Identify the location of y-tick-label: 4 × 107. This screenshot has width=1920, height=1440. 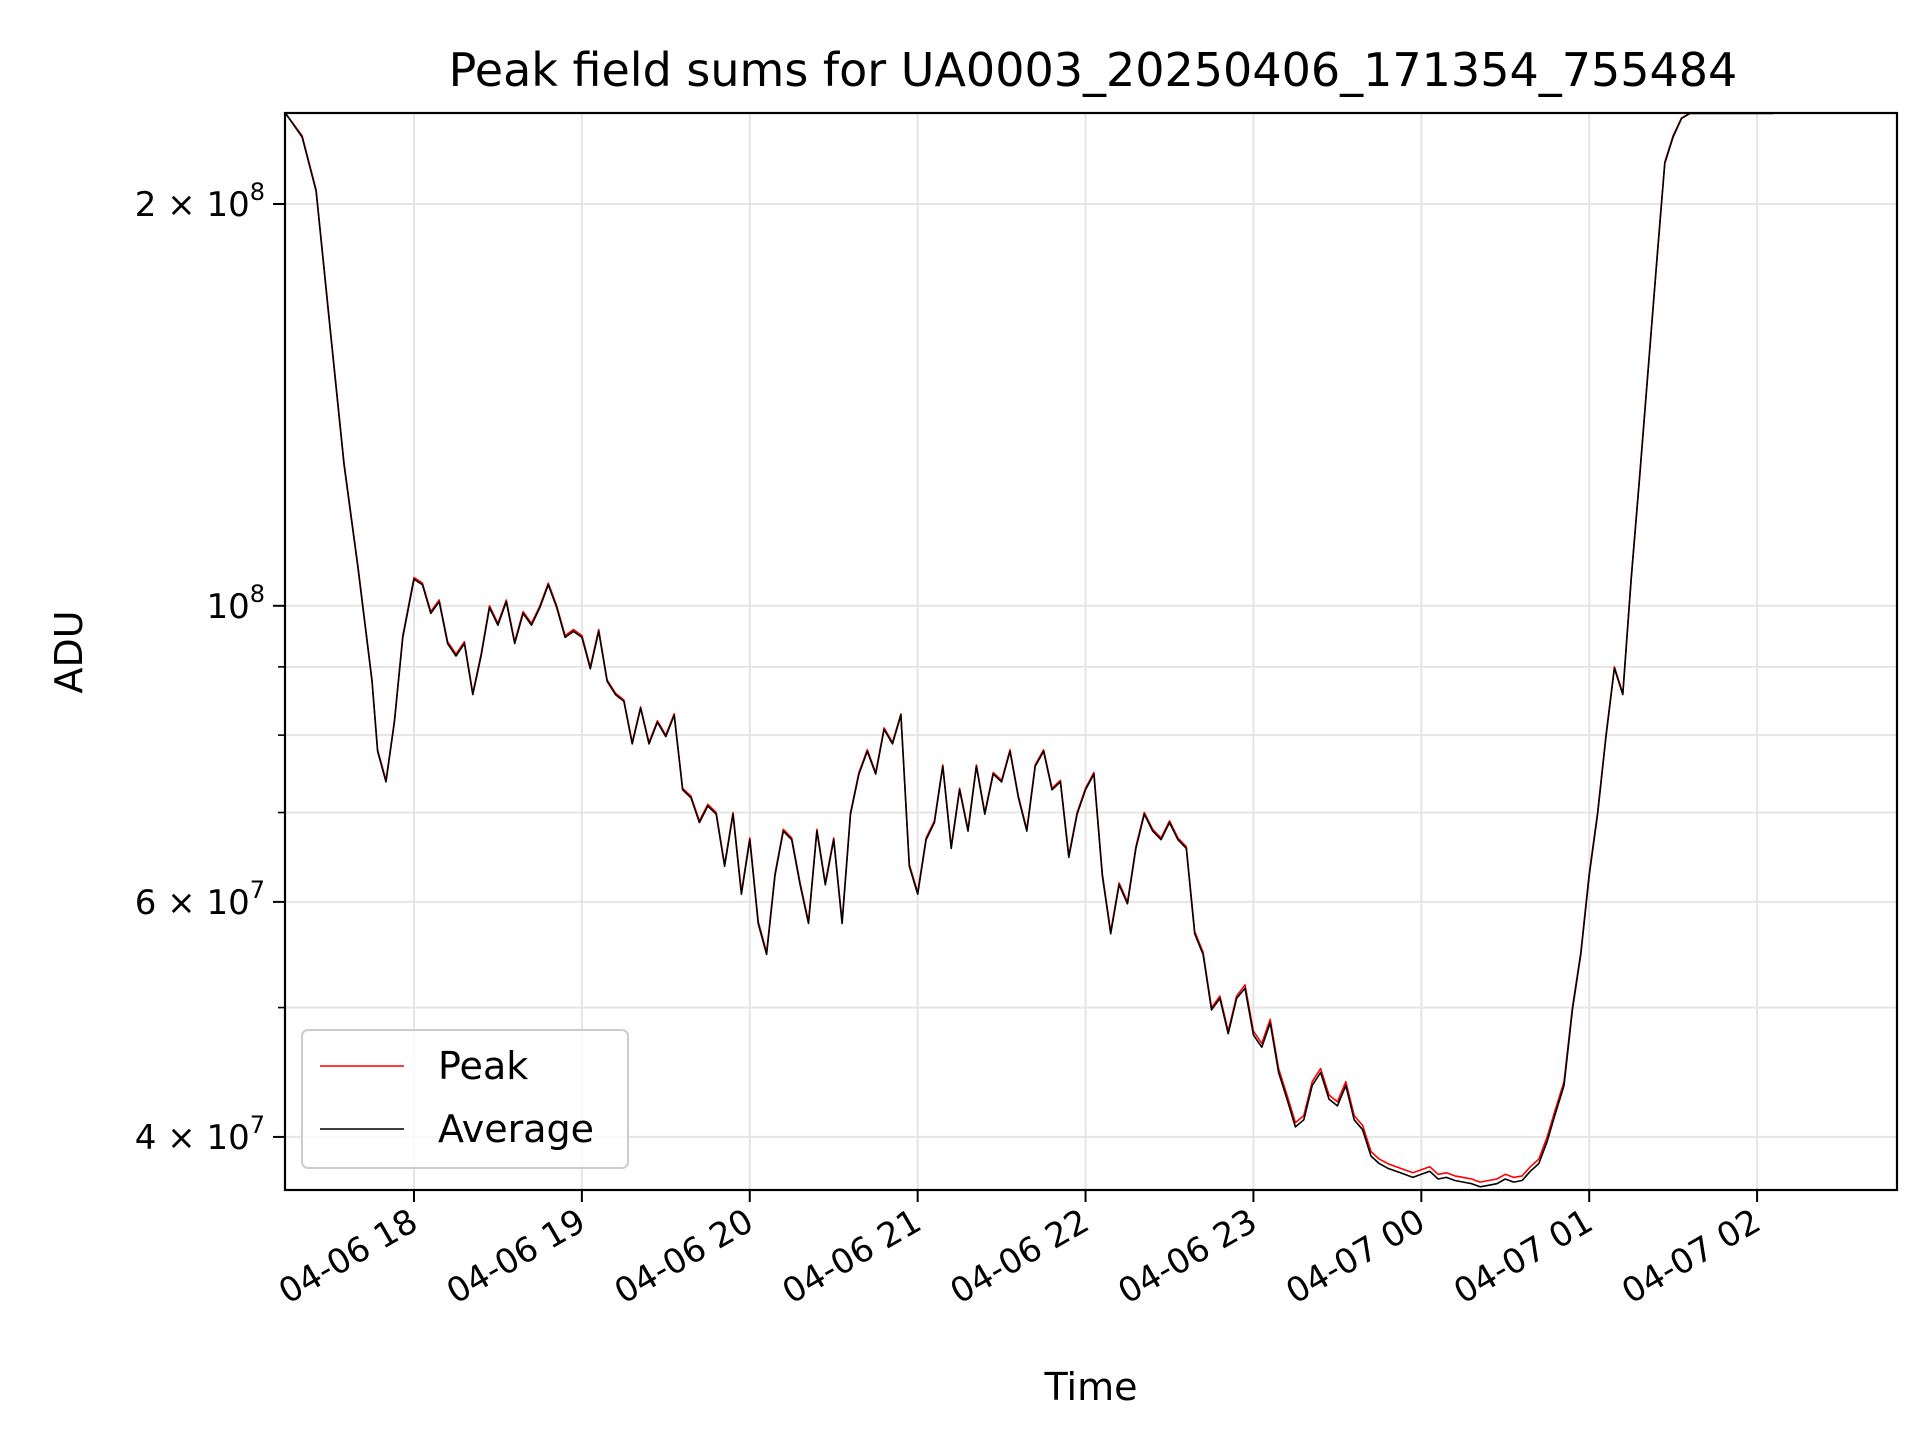
(200, 1134).